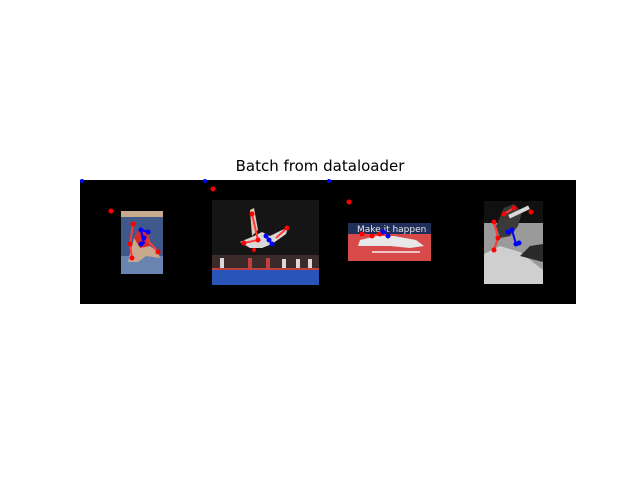 This screenshot has height=480, width=640. What do you see at coordinates (391, 242) in the screenshot?
I see `photo-athlete` at bounding box center [391, 242].